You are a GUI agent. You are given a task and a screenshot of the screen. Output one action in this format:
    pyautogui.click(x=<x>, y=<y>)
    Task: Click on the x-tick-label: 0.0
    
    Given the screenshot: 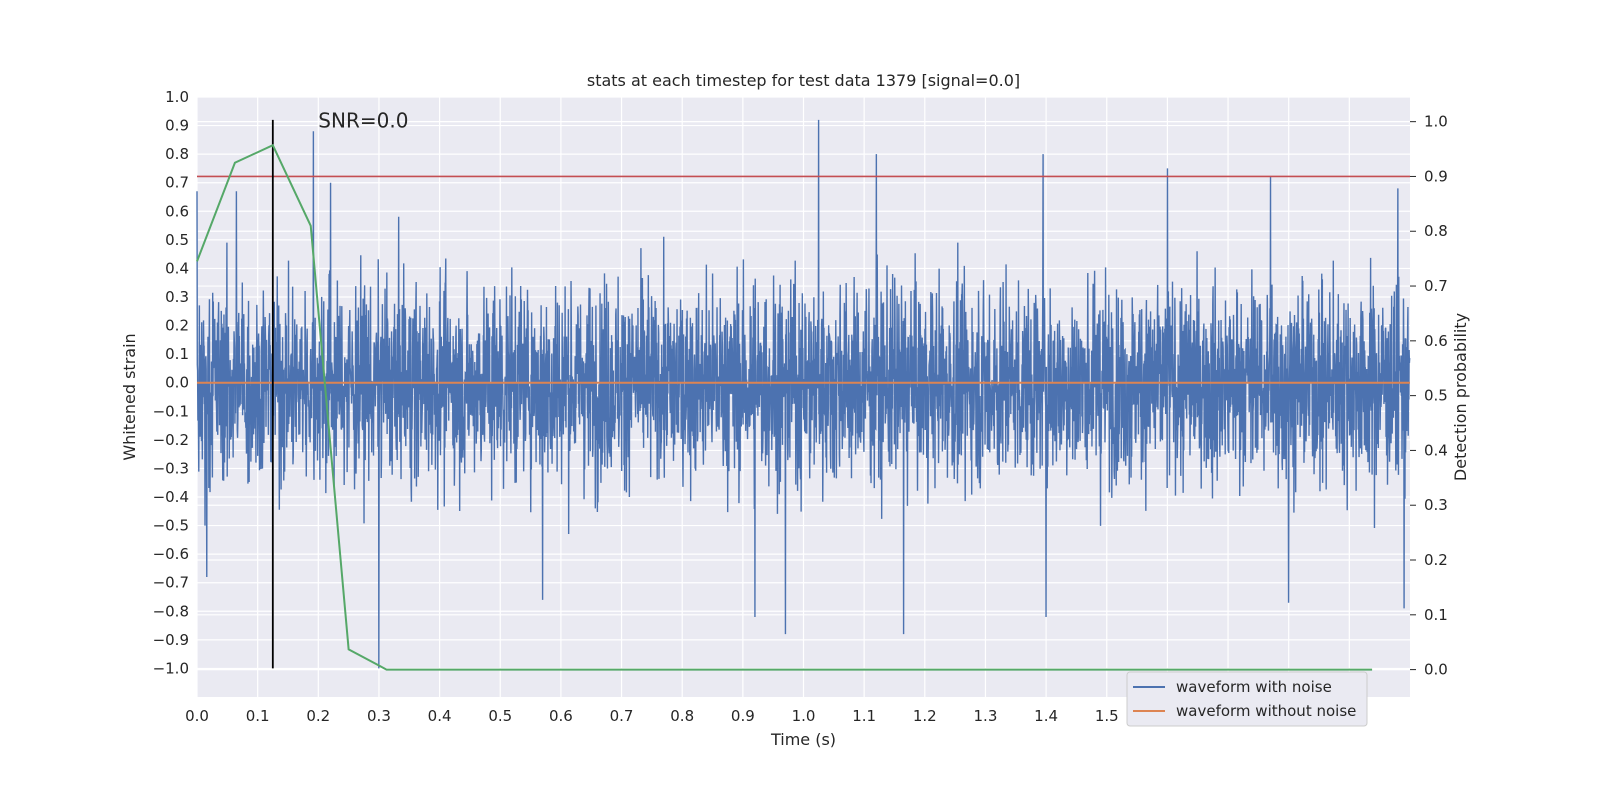 What is the action you would take?
    pyautogui.click(x=197, y=716)
    